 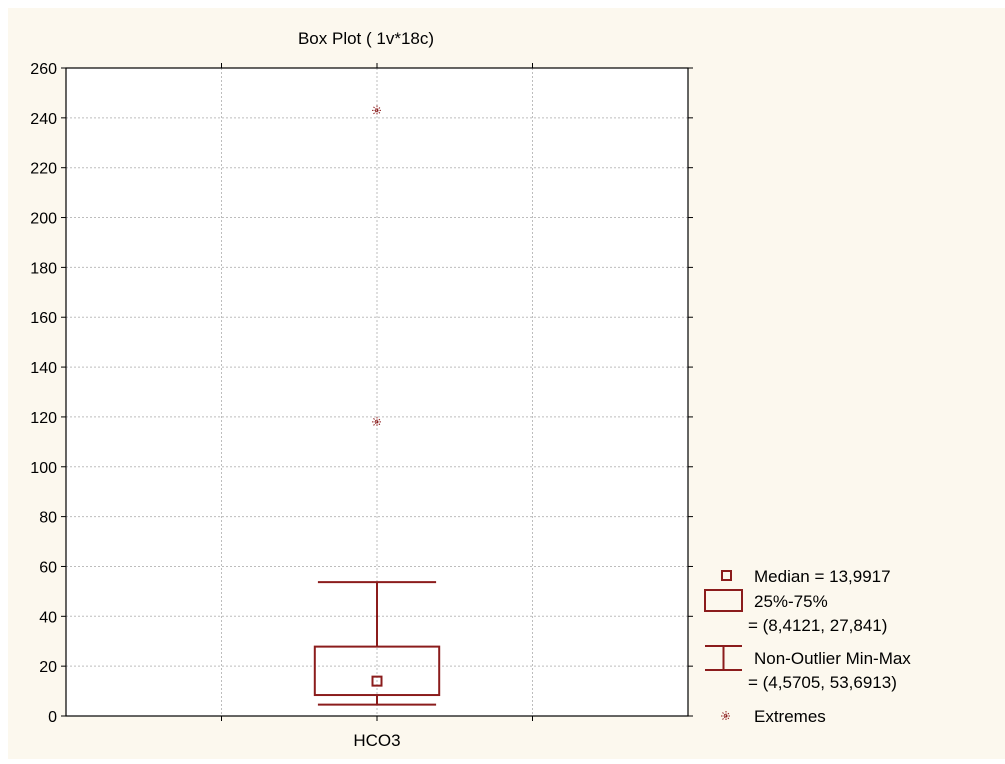 What do you see at coordinates (822, 576) in the screenshot?
I see `legend-label: Median = 13,9917` at bounding box center [822, 576].